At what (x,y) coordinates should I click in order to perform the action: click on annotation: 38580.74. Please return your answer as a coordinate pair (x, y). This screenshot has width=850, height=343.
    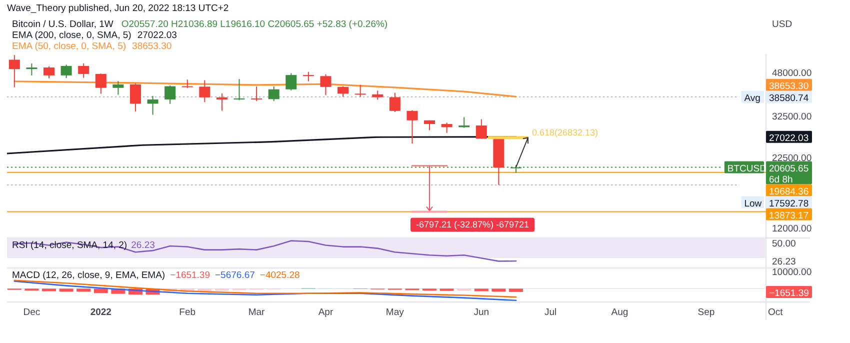
    Looking at the image, I should click on (789, 98).